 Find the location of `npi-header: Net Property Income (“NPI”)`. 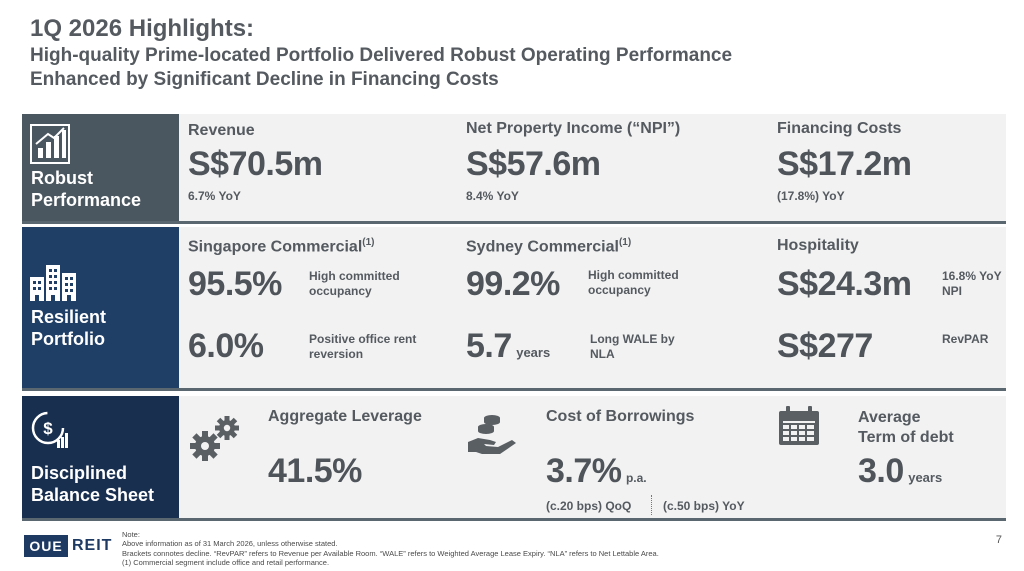

npi-header: Net Property Income (“NPI”) is located at coordinates (573, 128).